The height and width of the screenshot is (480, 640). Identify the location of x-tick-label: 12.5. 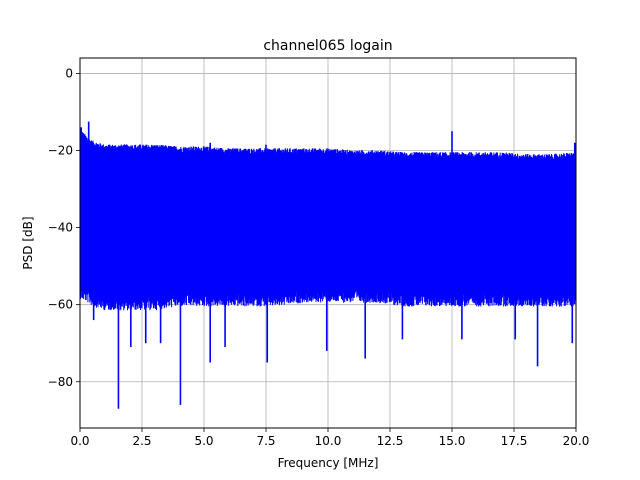
(390, 441).